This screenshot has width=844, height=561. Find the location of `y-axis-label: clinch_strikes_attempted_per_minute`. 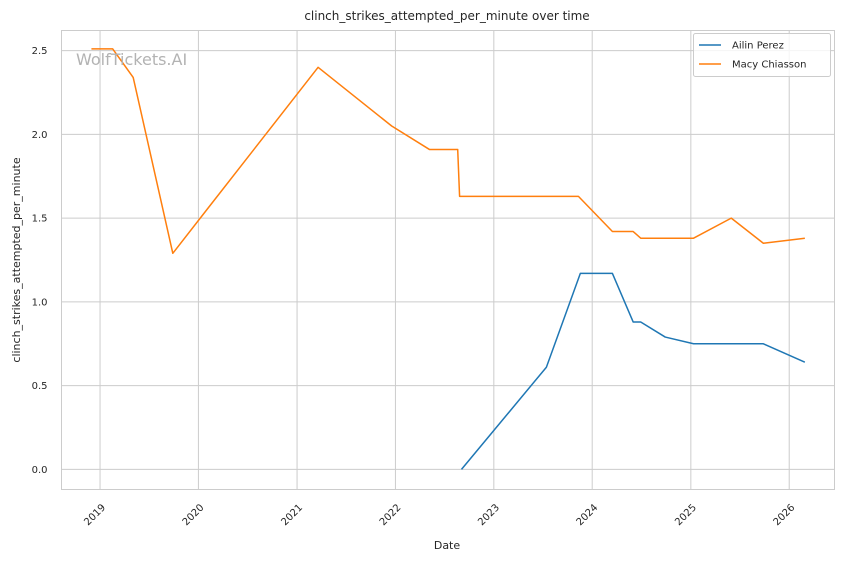

y-axis-label: clinch_strikes_attempted_per_minute is located at coordinates (16, 259).